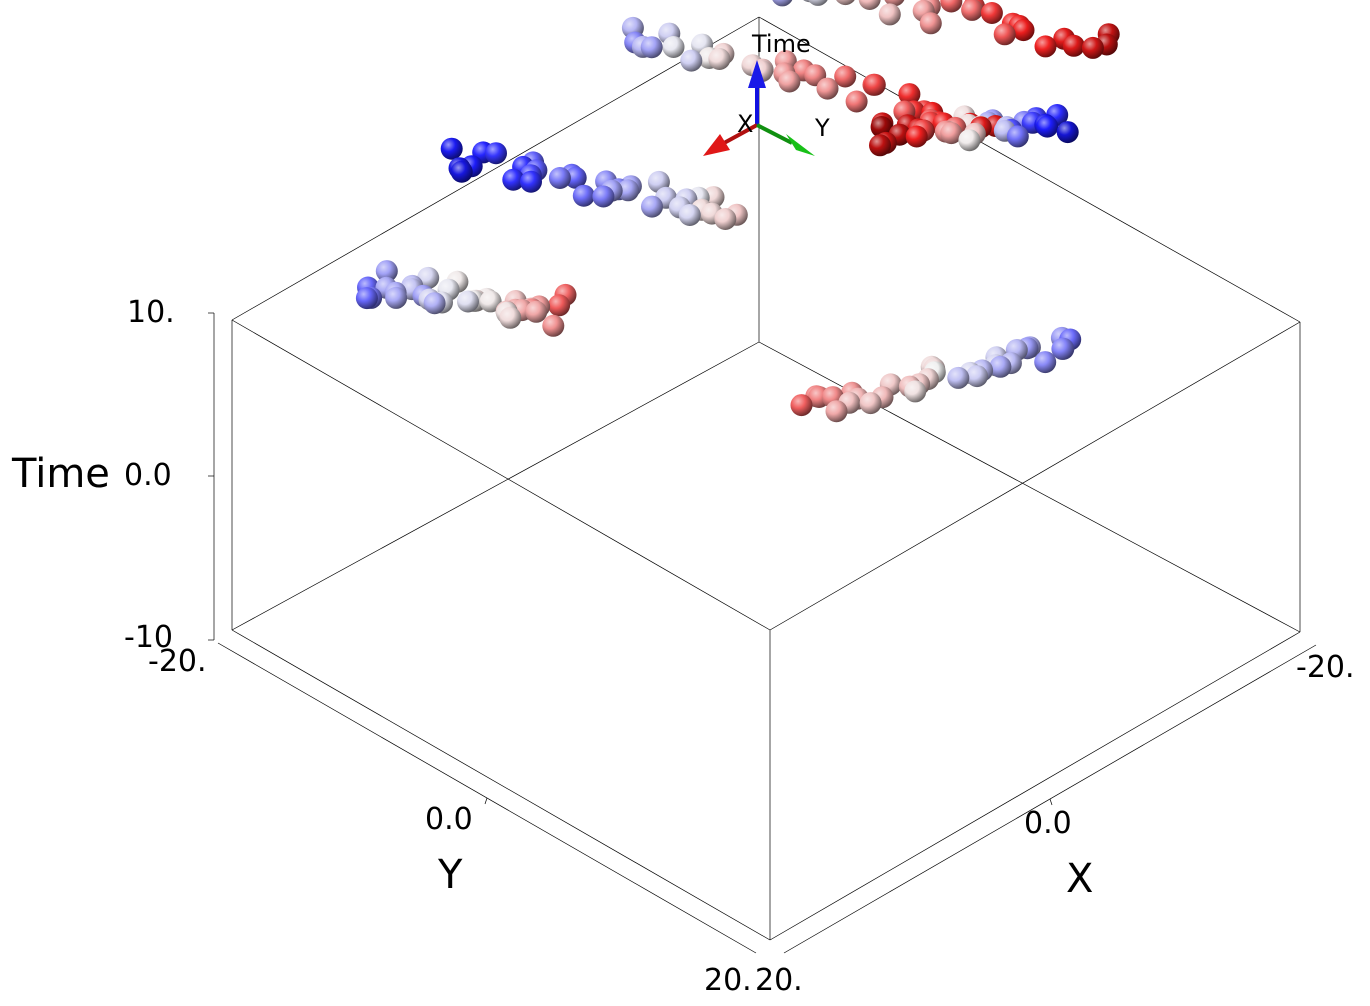 The height and width of the screenshot is (1006, 1370). Describe the element at coordinates (486, 801) in the screenshot. I see `y-axis-tick` at that location.